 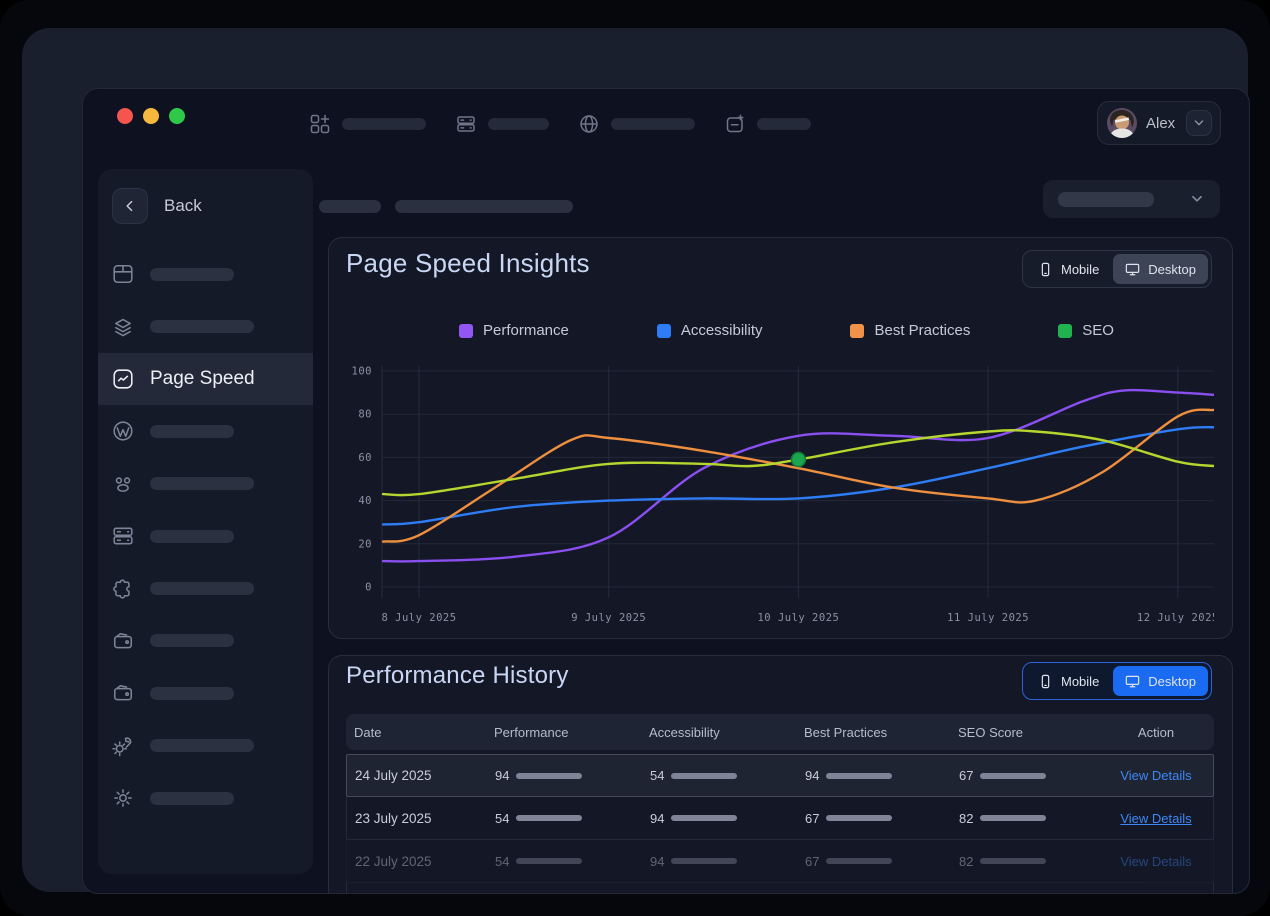 What do you see at coordinates (653, 124) in the screenshot?
I see `nav-label-skeleton` at bounding box center [653, 124].